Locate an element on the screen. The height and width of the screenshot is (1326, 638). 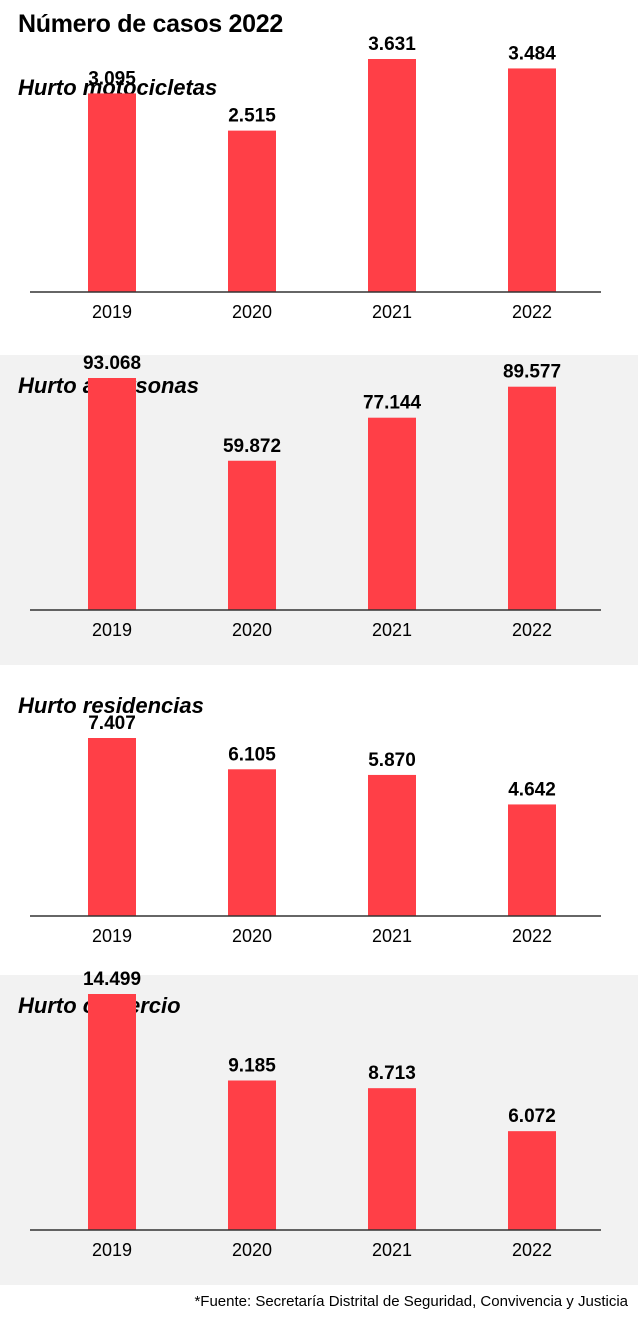
chart-title: Hurto residencias is located at coordinates (111, 705).